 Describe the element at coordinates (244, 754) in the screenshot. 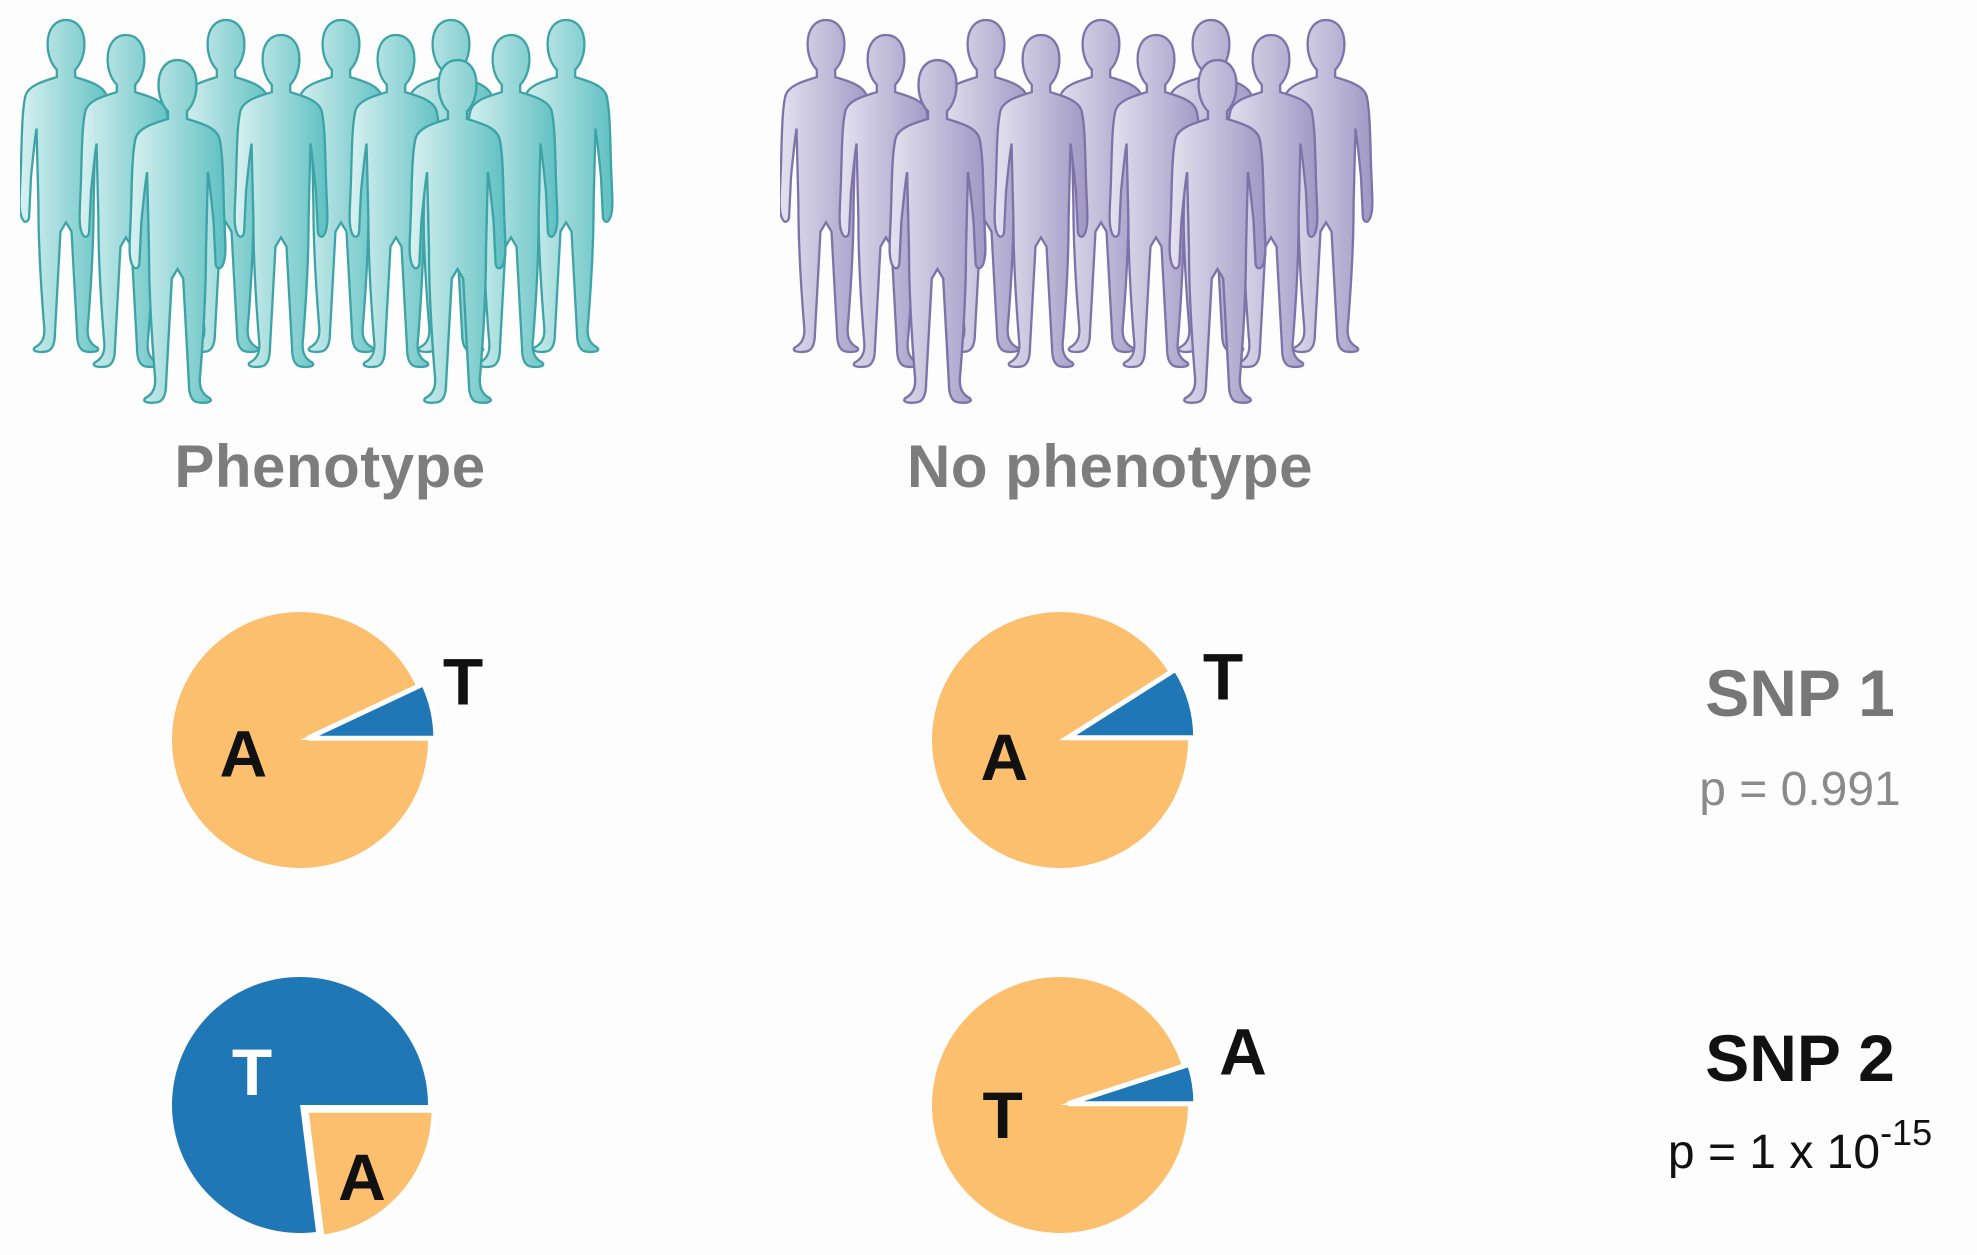

I see `snp1-phenotype-major-allele-label: A` at that location.